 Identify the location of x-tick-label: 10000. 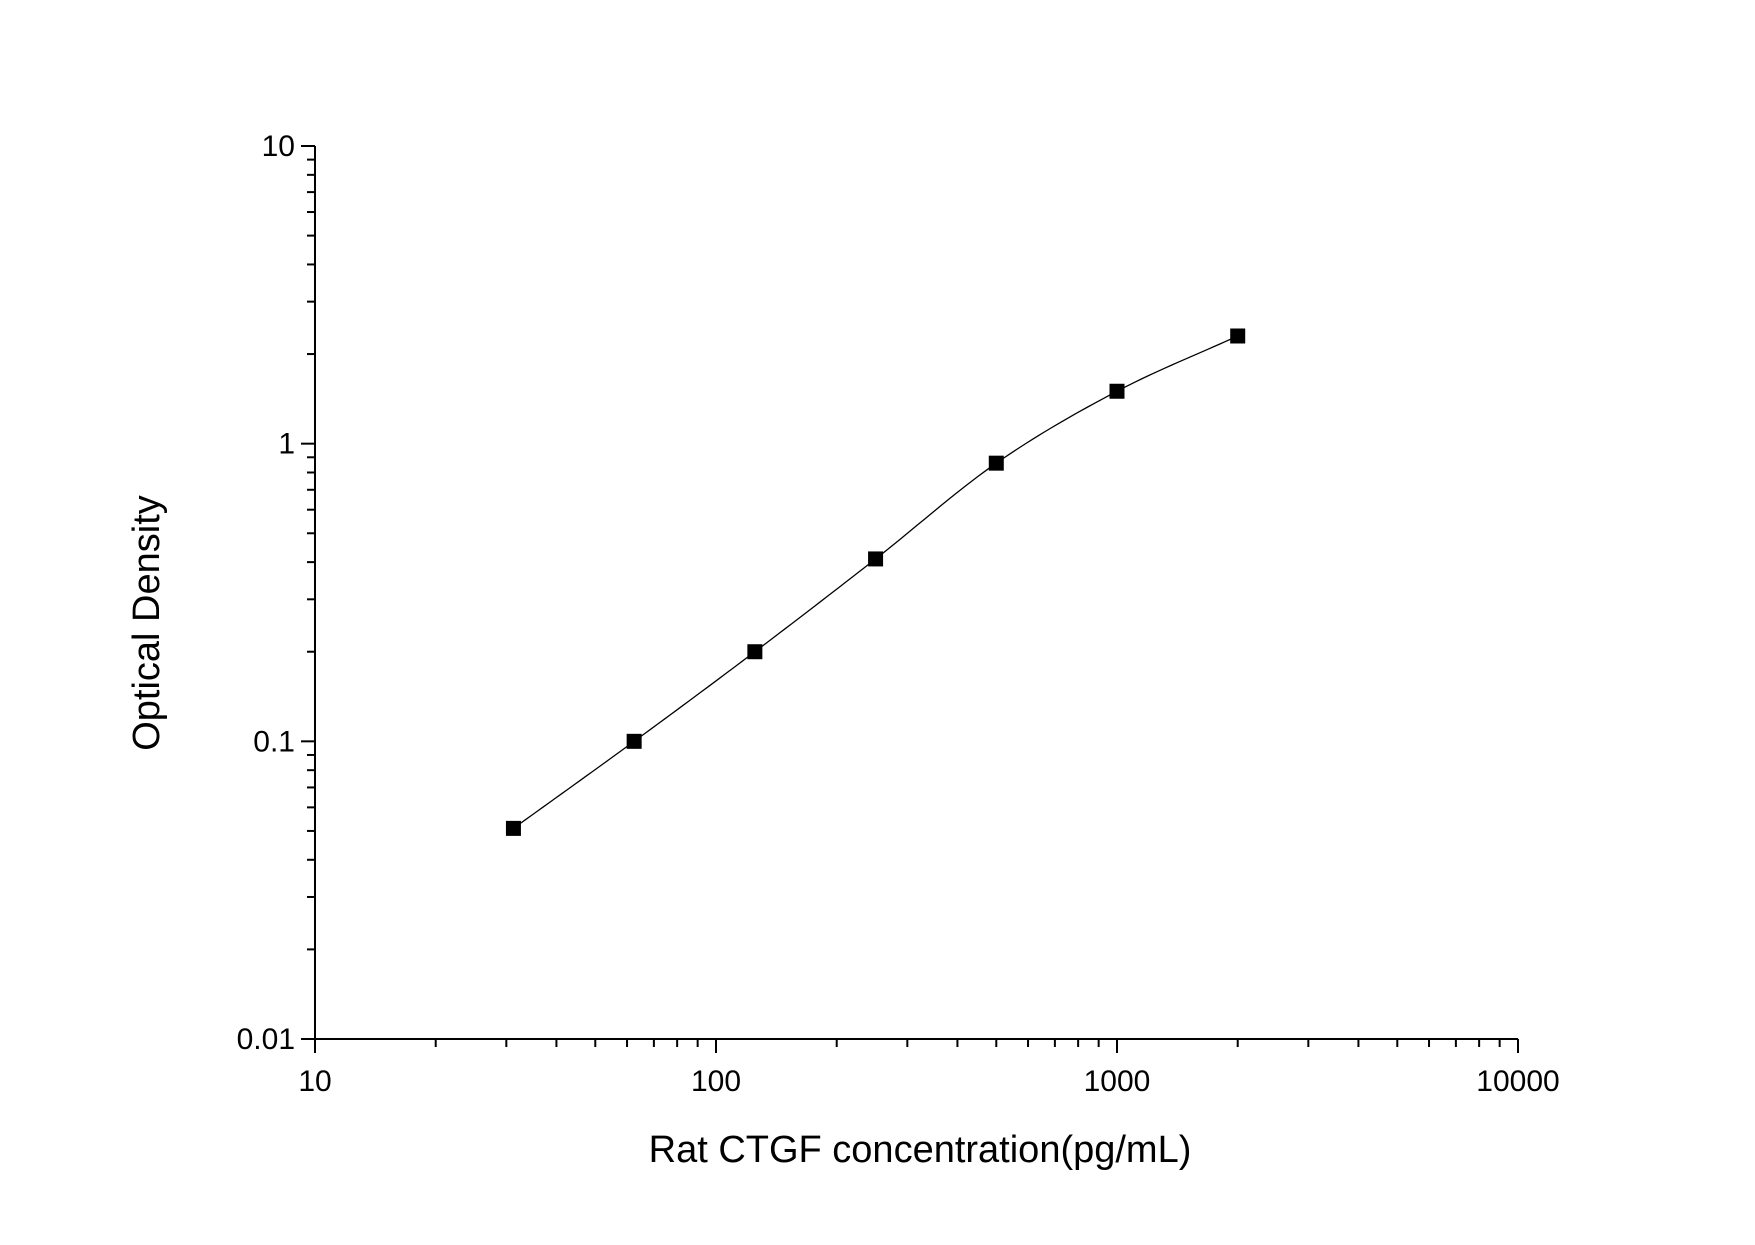
(1517, 1081).